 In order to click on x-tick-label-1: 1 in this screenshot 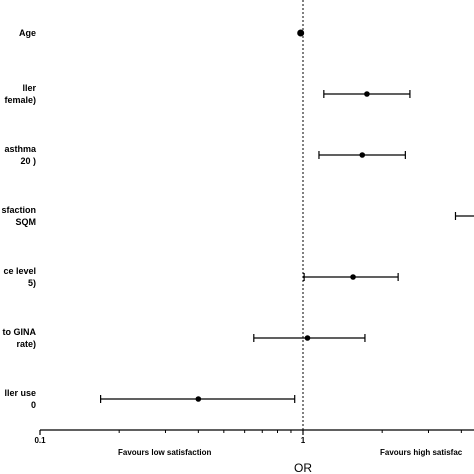, I will do `click(303, 440)`.